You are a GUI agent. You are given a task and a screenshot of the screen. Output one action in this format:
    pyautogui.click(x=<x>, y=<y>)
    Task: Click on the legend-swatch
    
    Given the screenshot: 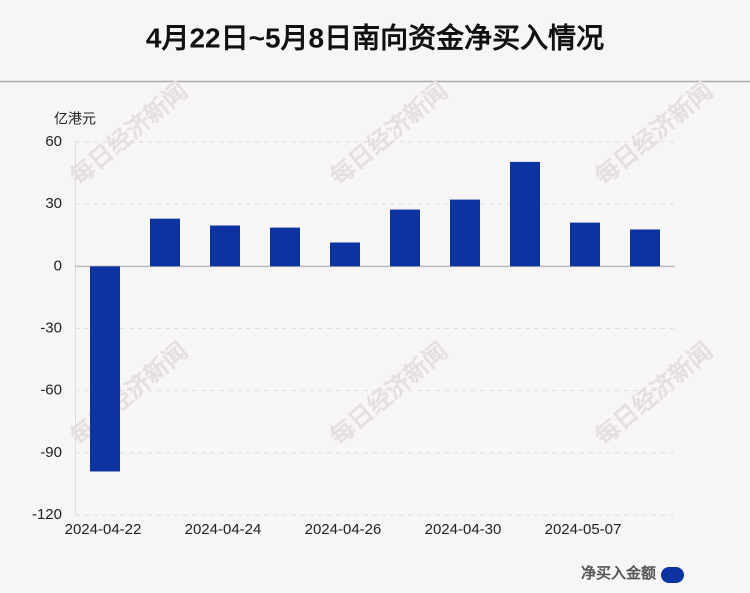 What is the action you would take?
    pyautogui.click(x=672, y=575)
    